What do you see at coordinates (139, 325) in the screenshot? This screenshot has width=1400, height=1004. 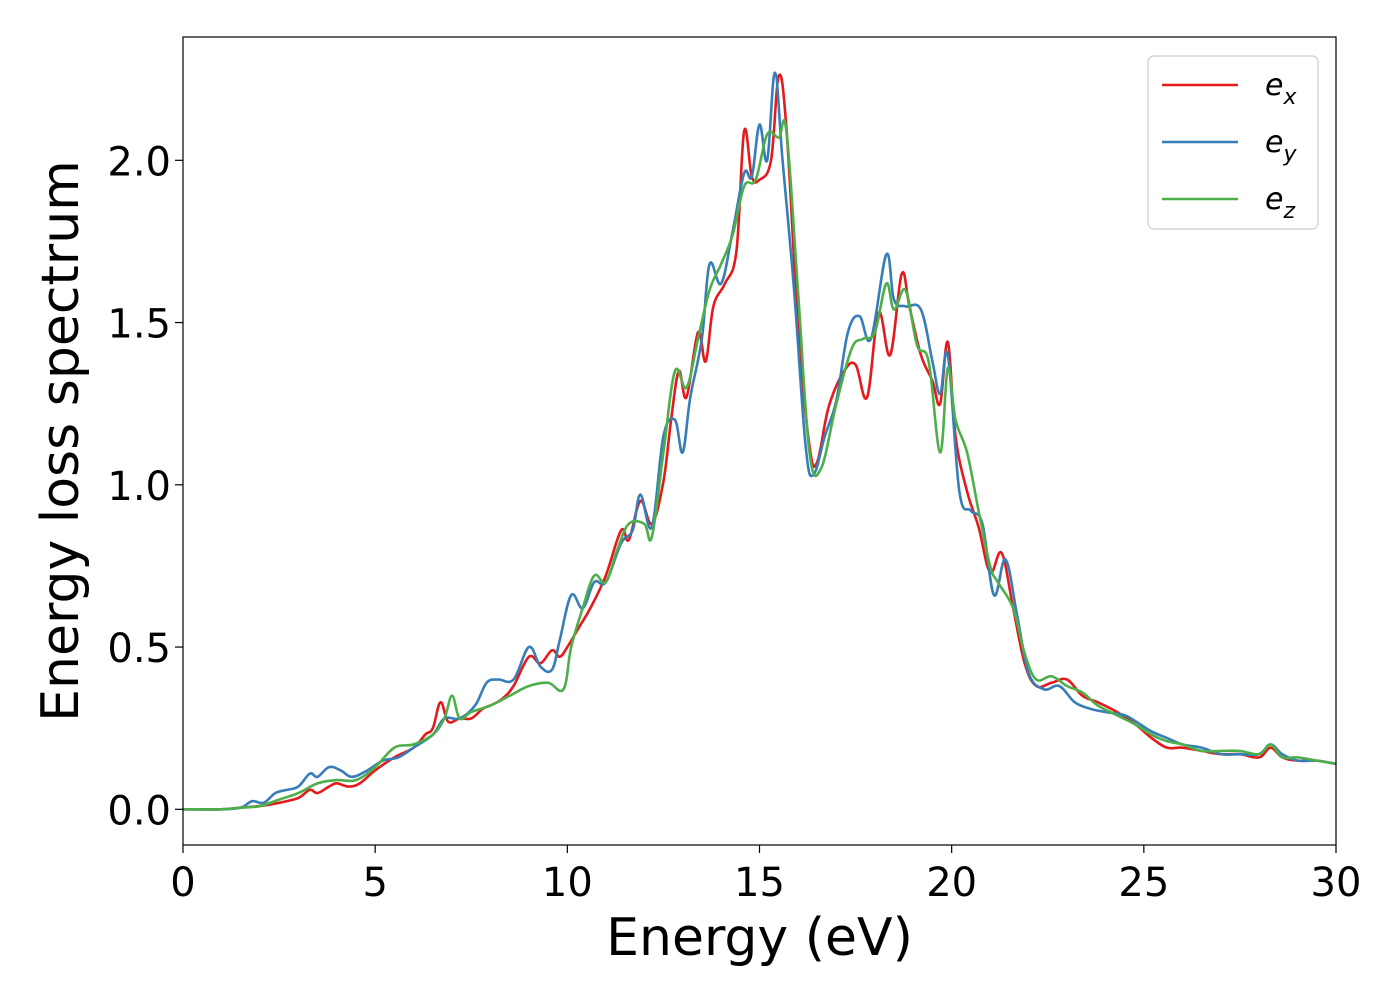 I see `y-tick-label: 1.5` at bounding box center [139, 325].